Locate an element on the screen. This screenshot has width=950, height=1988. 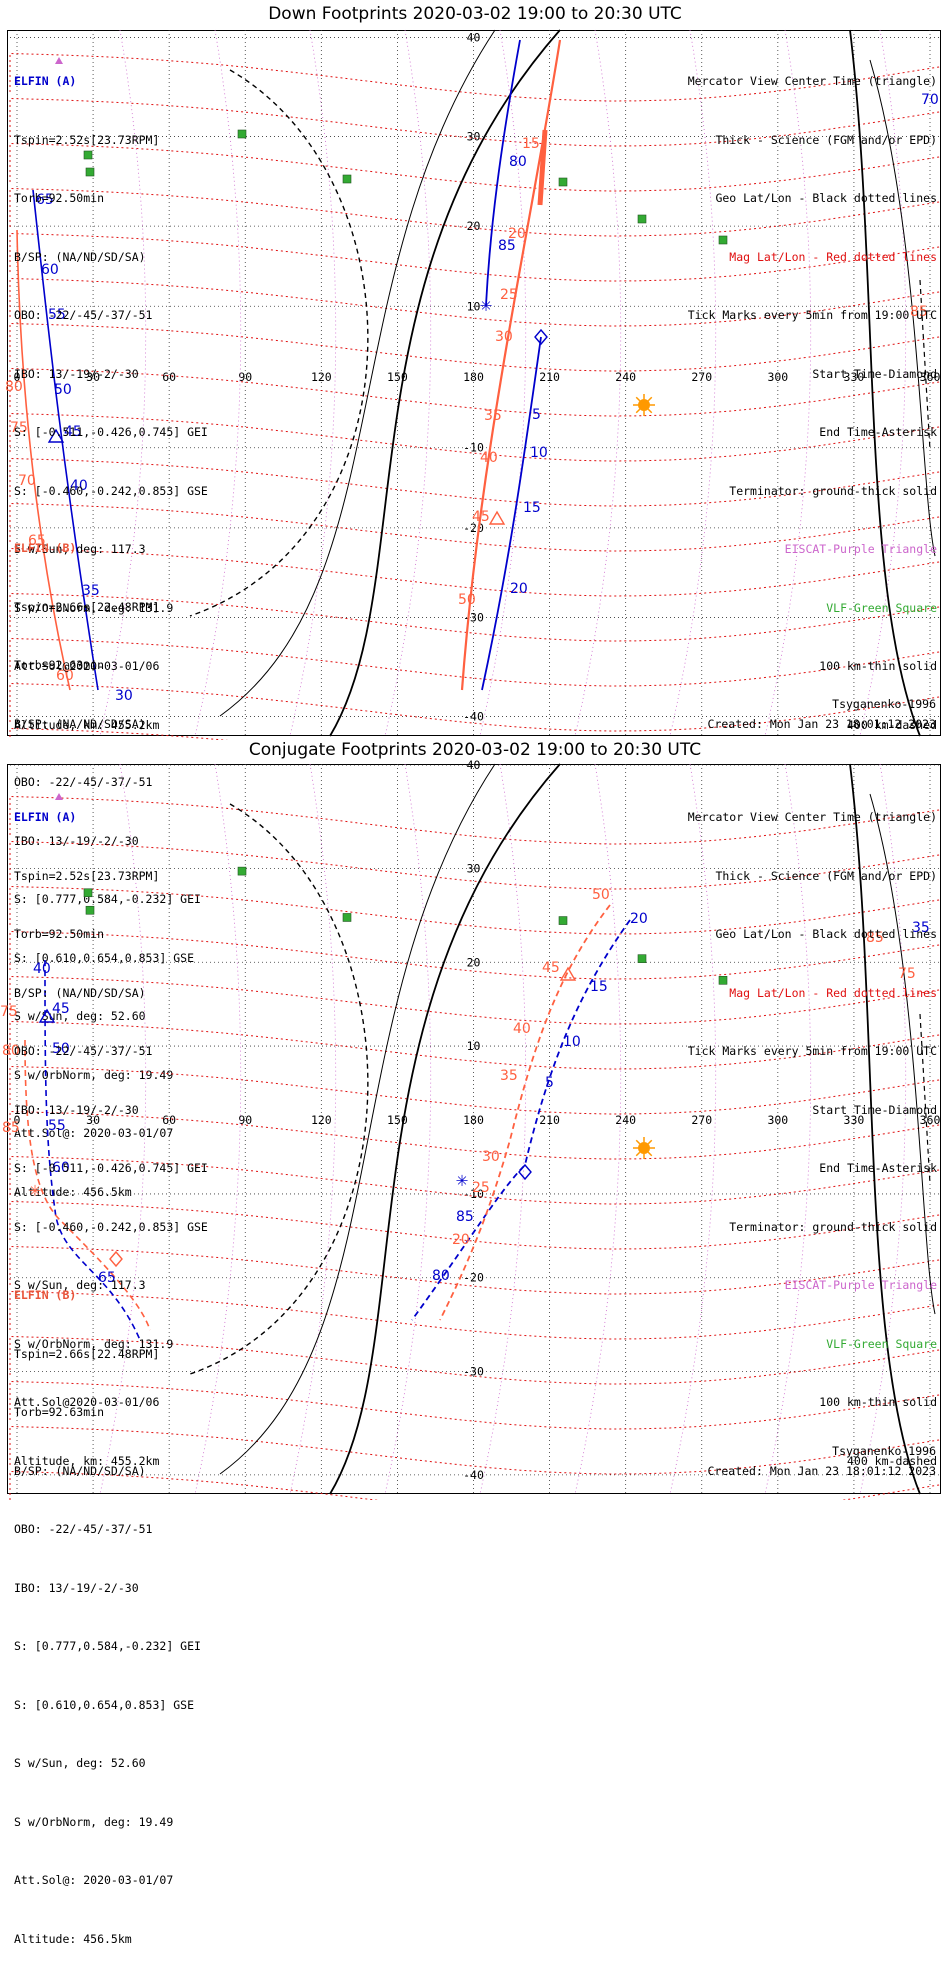
info-line: S: [-0.511,-0.426,0.745] GEI is located at coordinates (111, 1168).